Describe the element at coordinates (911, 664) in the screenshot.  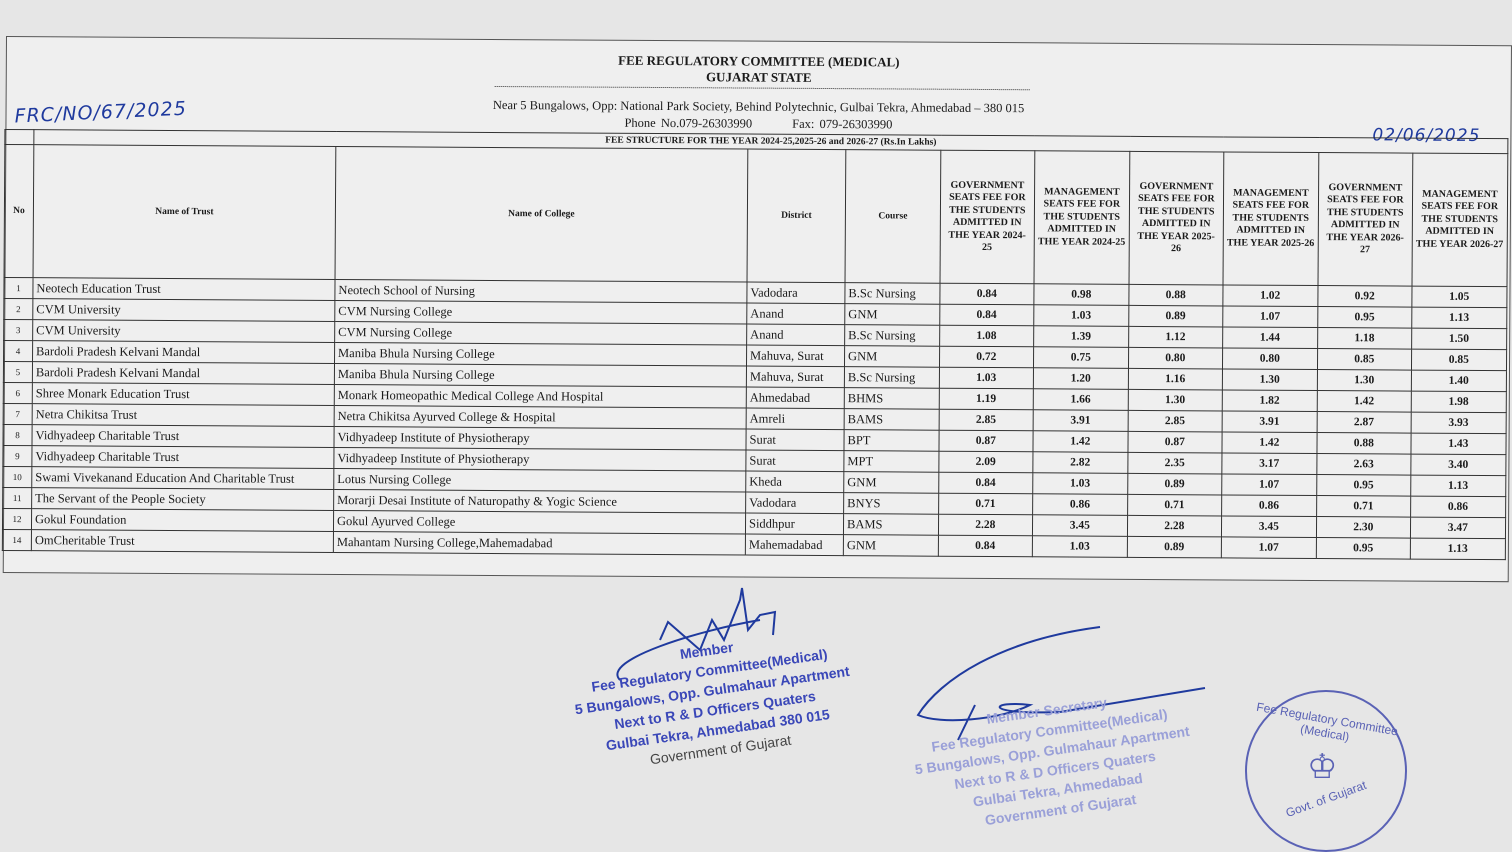
I see `signatures` at that location.